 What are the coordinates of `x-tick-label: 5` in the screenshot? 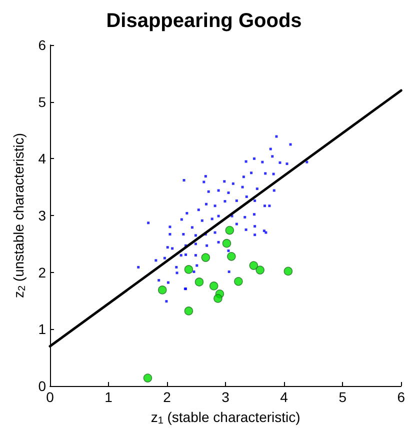 It's located at (342, 397).